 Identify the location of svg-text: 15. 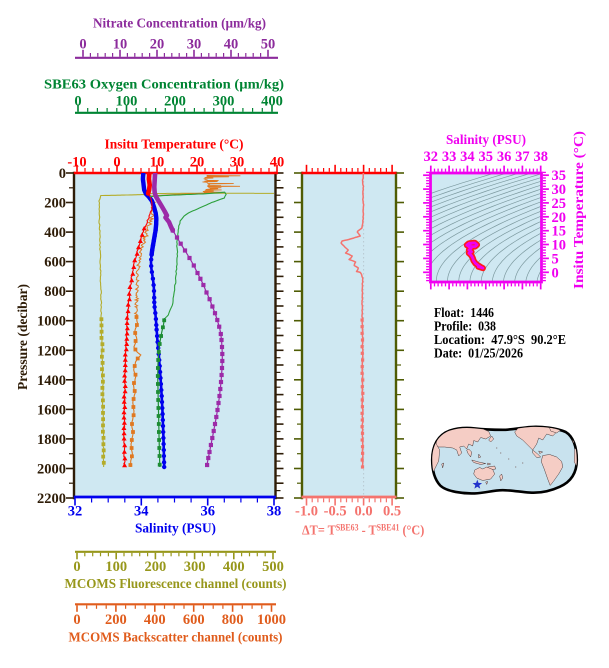
(559, 232).